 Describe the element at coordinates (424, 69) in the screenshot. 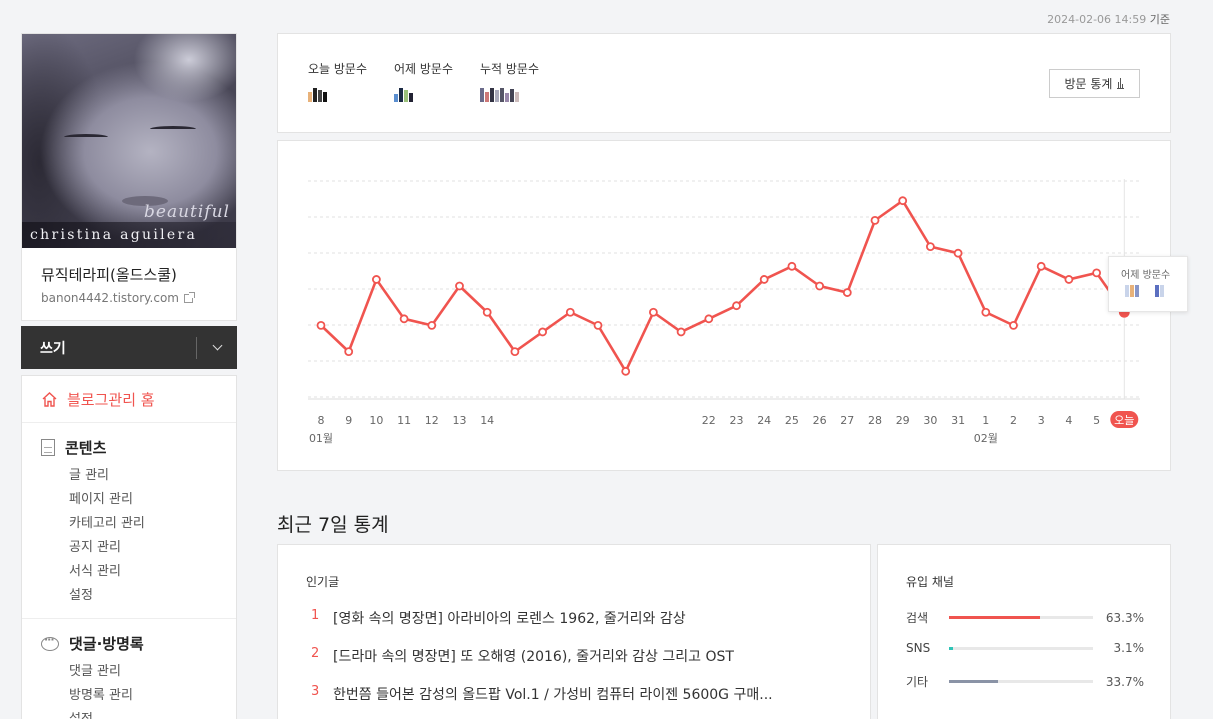

I see `yesterday-visits-label: 어제 방문수` at that location.